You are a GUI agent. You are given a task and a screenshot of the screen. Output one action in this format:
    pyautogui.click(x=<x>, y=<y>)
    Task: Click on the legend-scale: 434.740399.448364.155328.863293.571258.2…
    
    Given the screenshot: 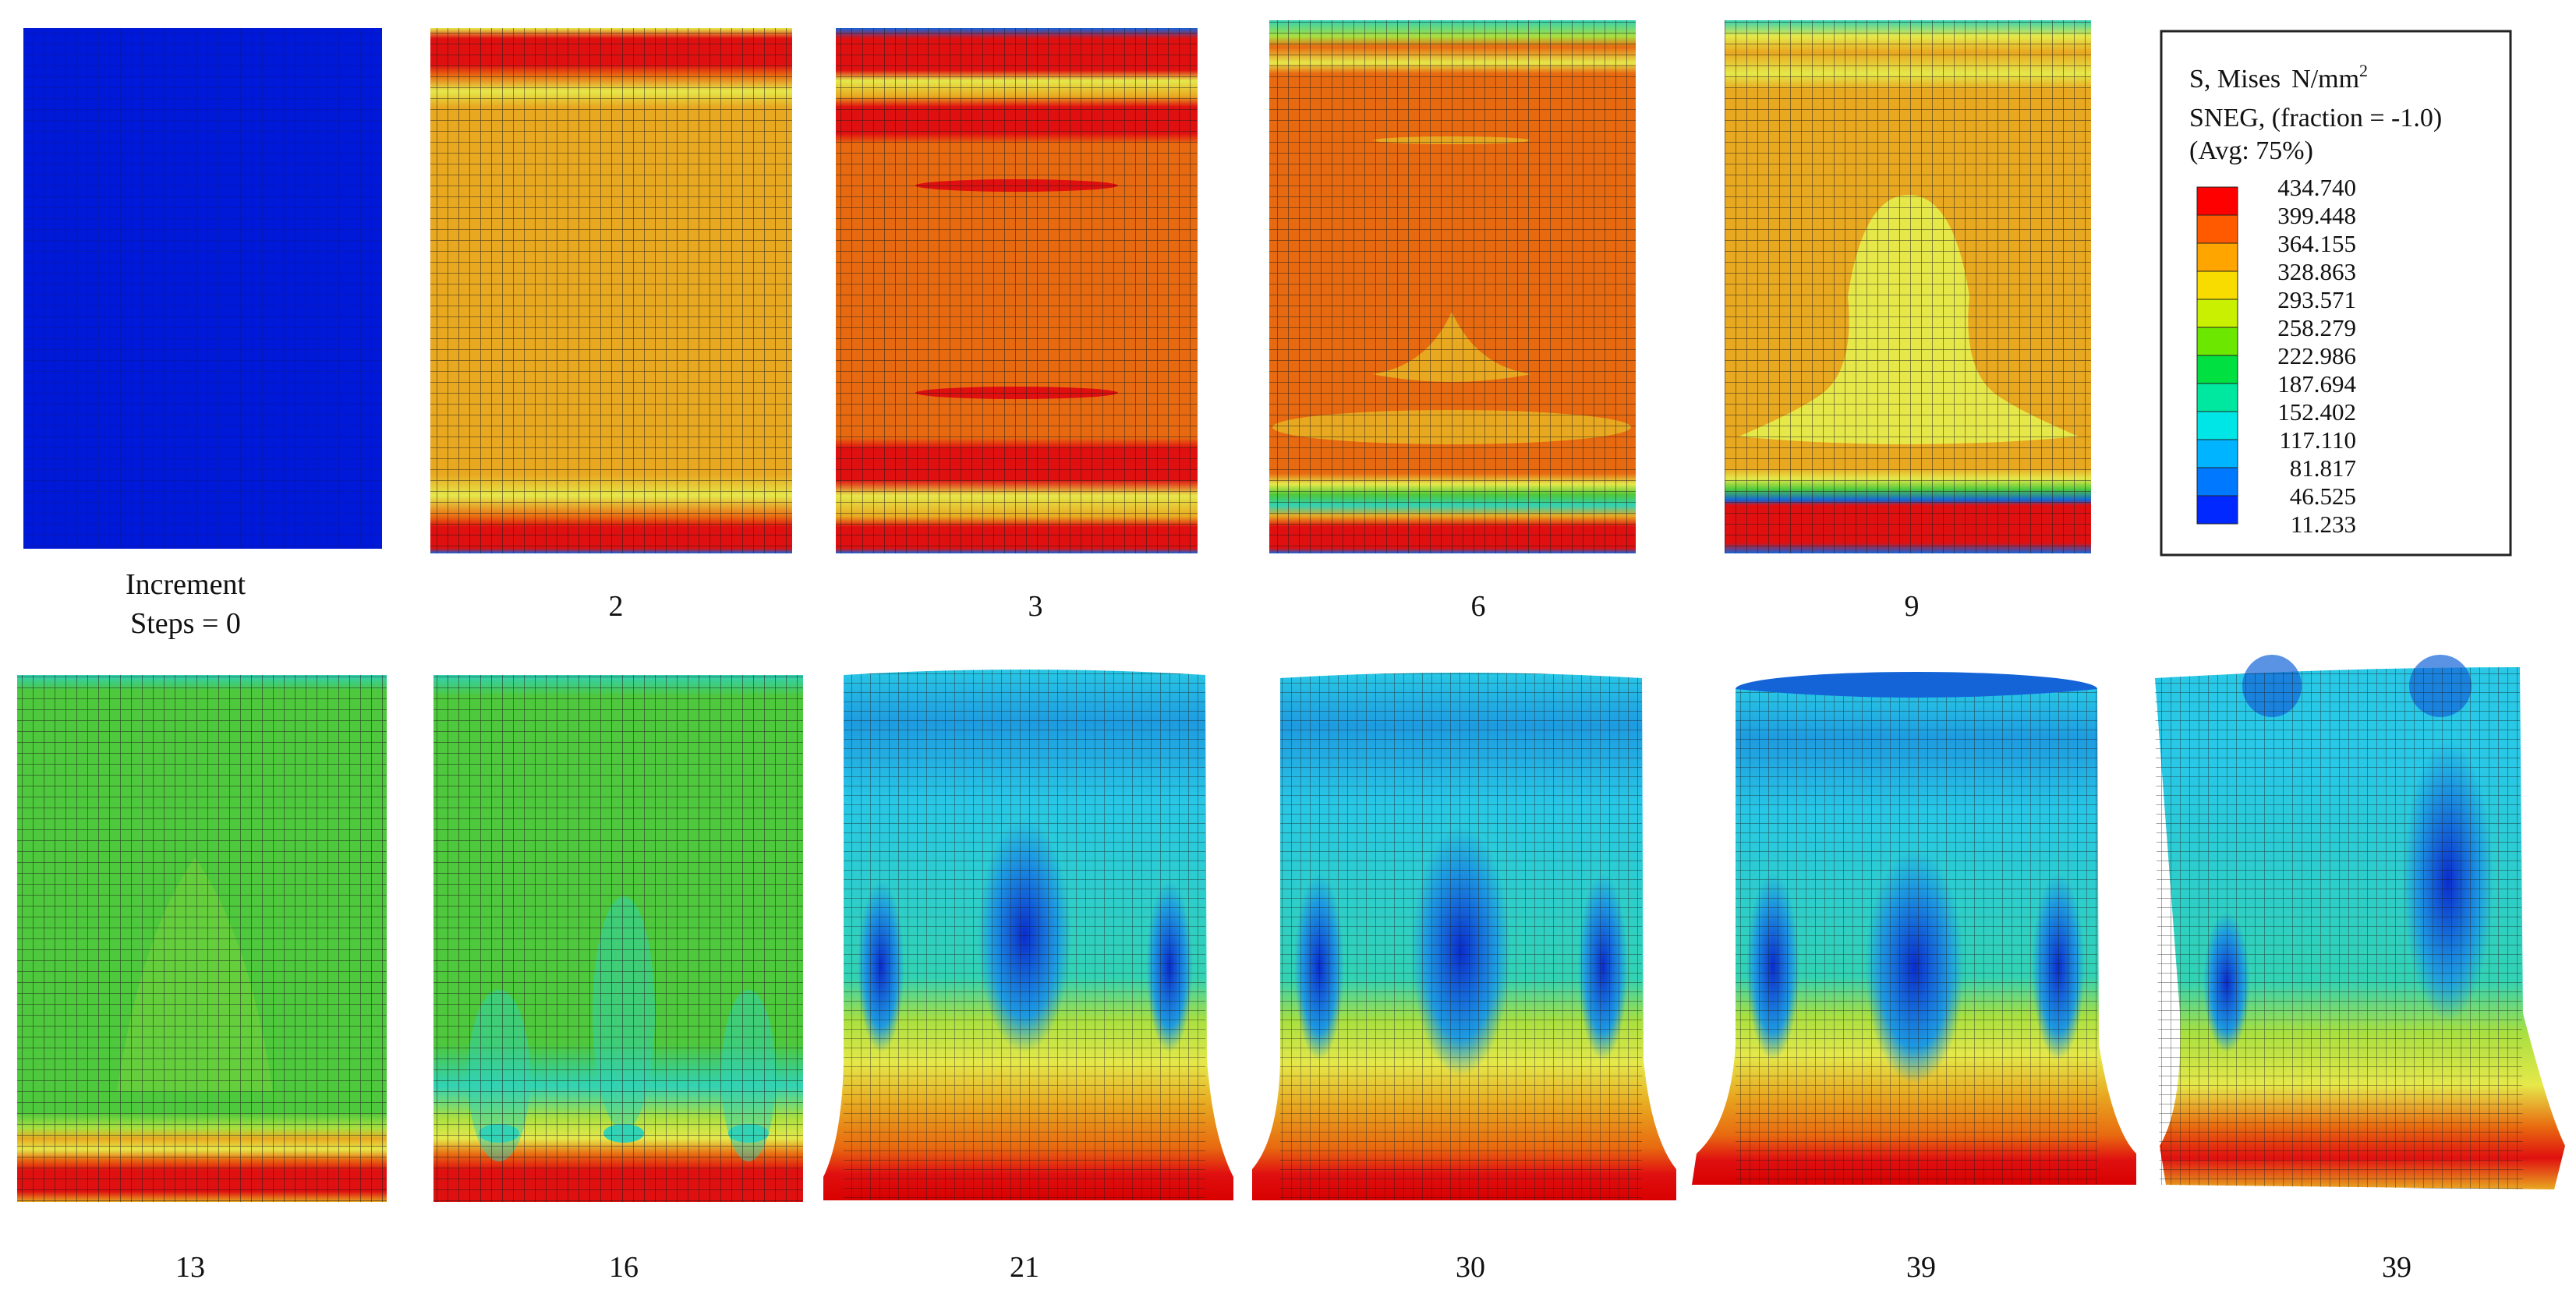 What is the action you would take?
    pyautogui.click(x=2276, y=356)
    